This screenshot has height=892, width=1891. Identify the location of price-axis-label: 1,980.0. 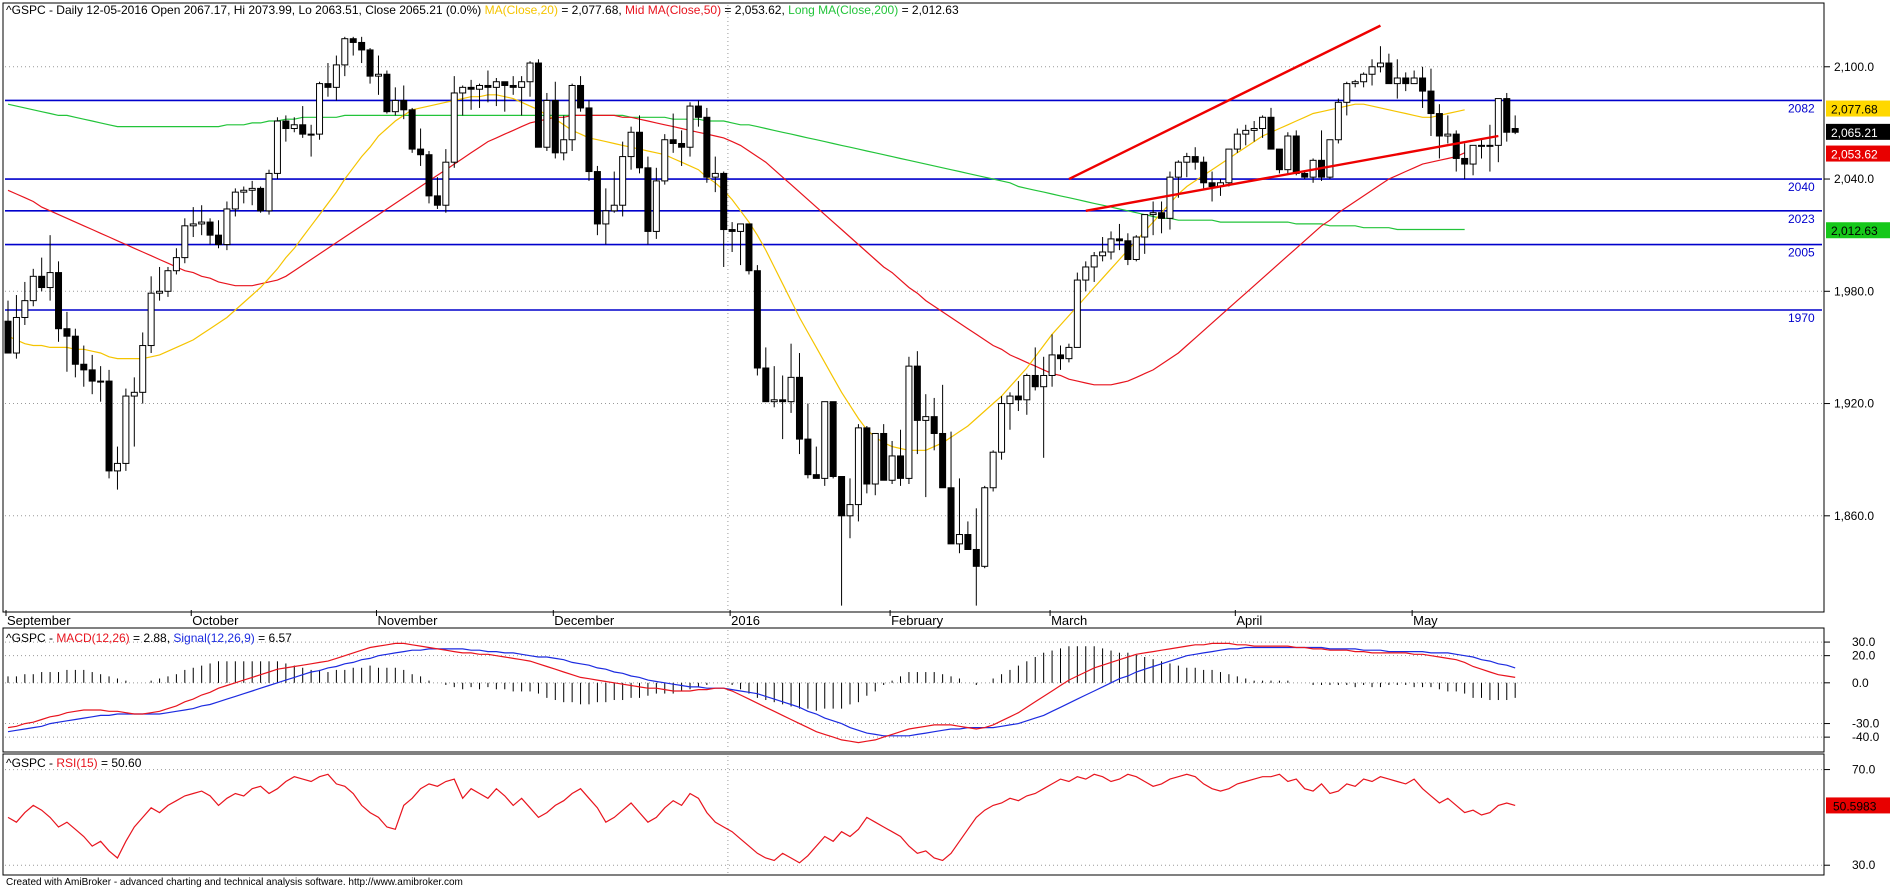
(1854, 291).